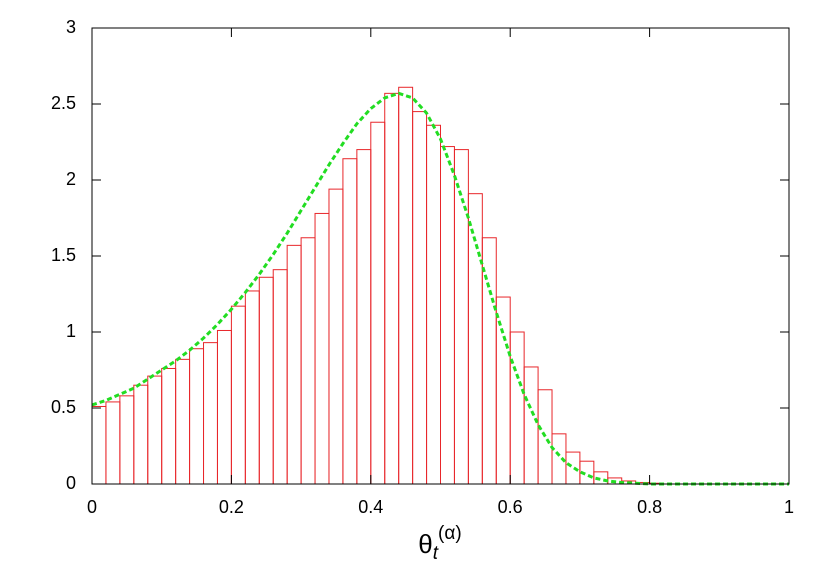 The image size is (830, 586). What do you see at coordinates (63, 255) in the screenshot?
I see `y-tick-label: 1.5` at bounding box center [63, 255].